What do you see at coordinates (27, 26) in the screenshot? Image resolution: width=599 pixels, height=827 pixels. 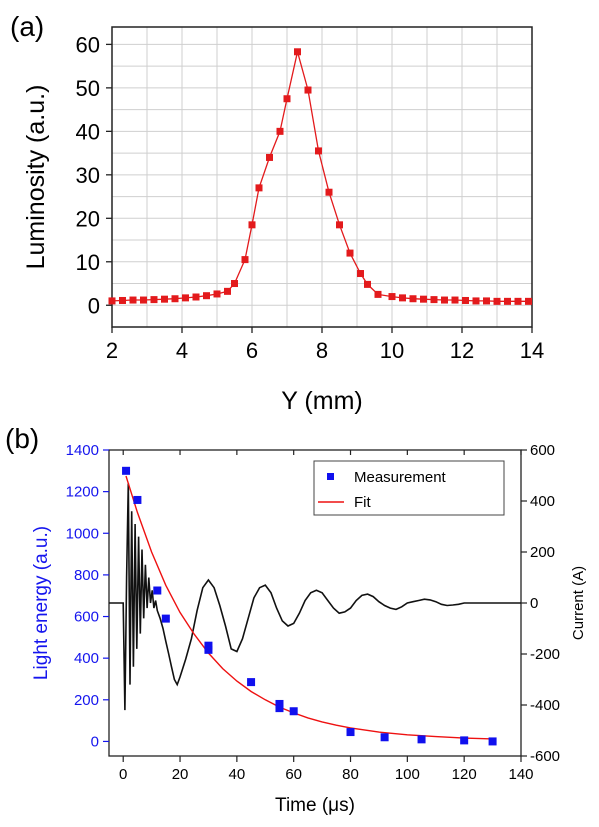 I see `panel-a-label: (a)` at bounding box center [27, 26].